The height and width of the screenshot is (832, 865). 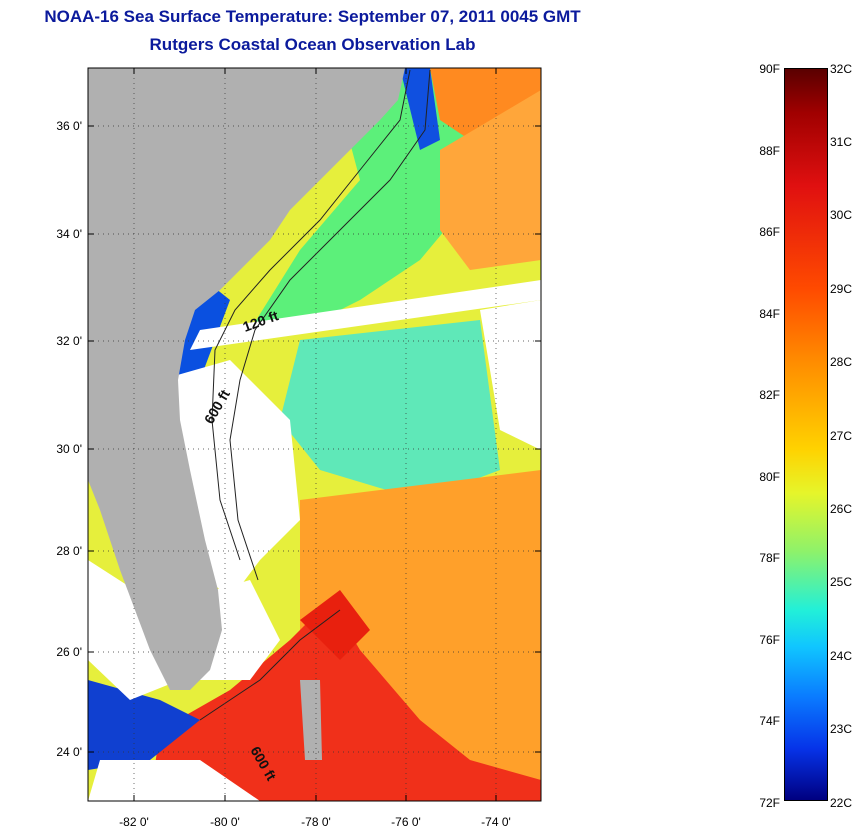 What do you see at coordinates (69, 652) in the screenshot?
I see `lat-label: 26 0'` at bounding box center [69, 652].